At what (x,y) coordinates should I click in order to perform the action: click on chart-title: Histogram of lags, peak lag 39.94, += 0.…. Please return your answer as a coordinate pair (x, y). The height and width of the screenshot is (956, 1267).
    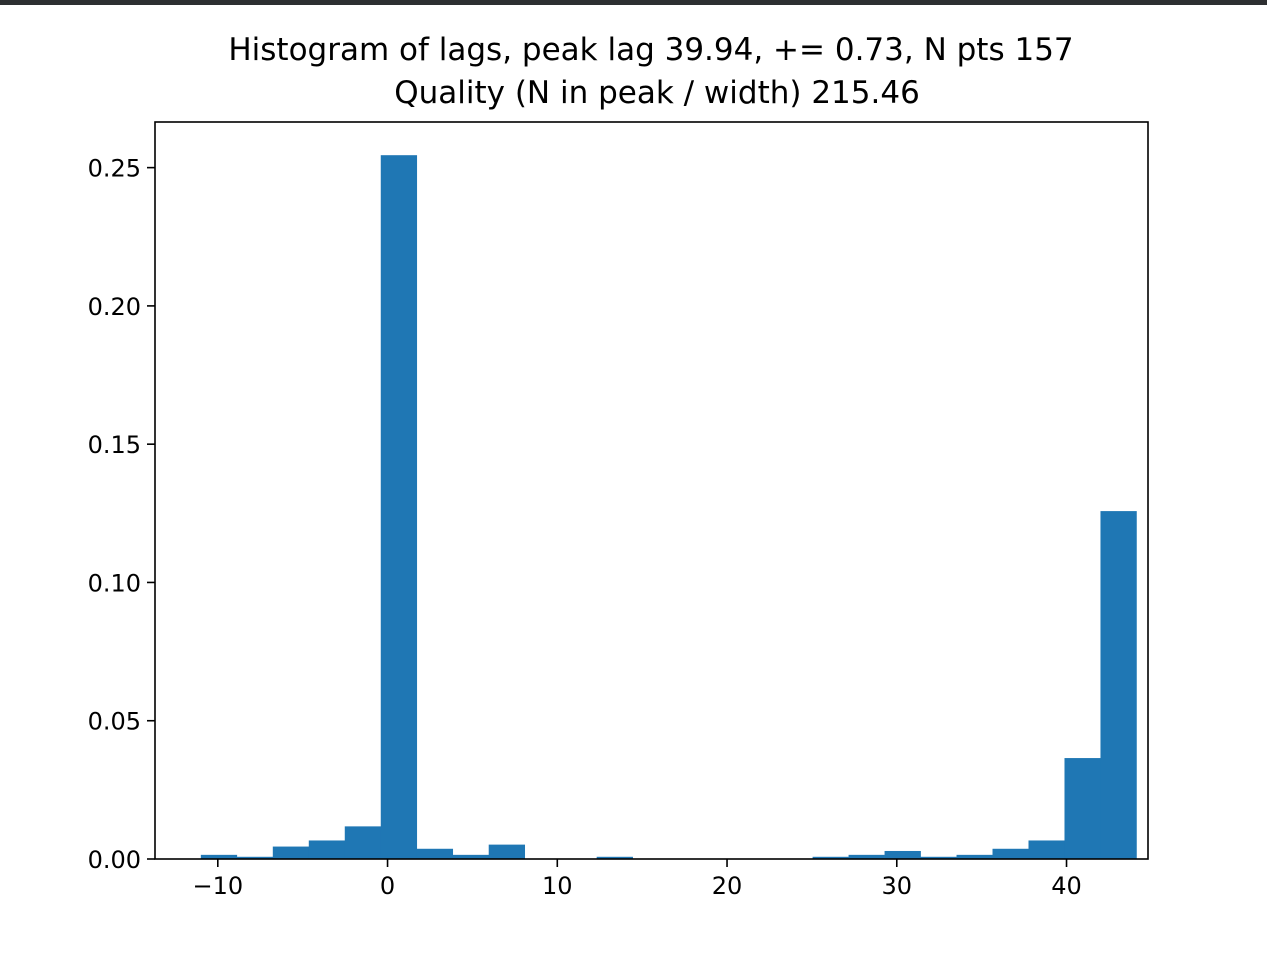
    Looking at the image, I should click on (650, 50).